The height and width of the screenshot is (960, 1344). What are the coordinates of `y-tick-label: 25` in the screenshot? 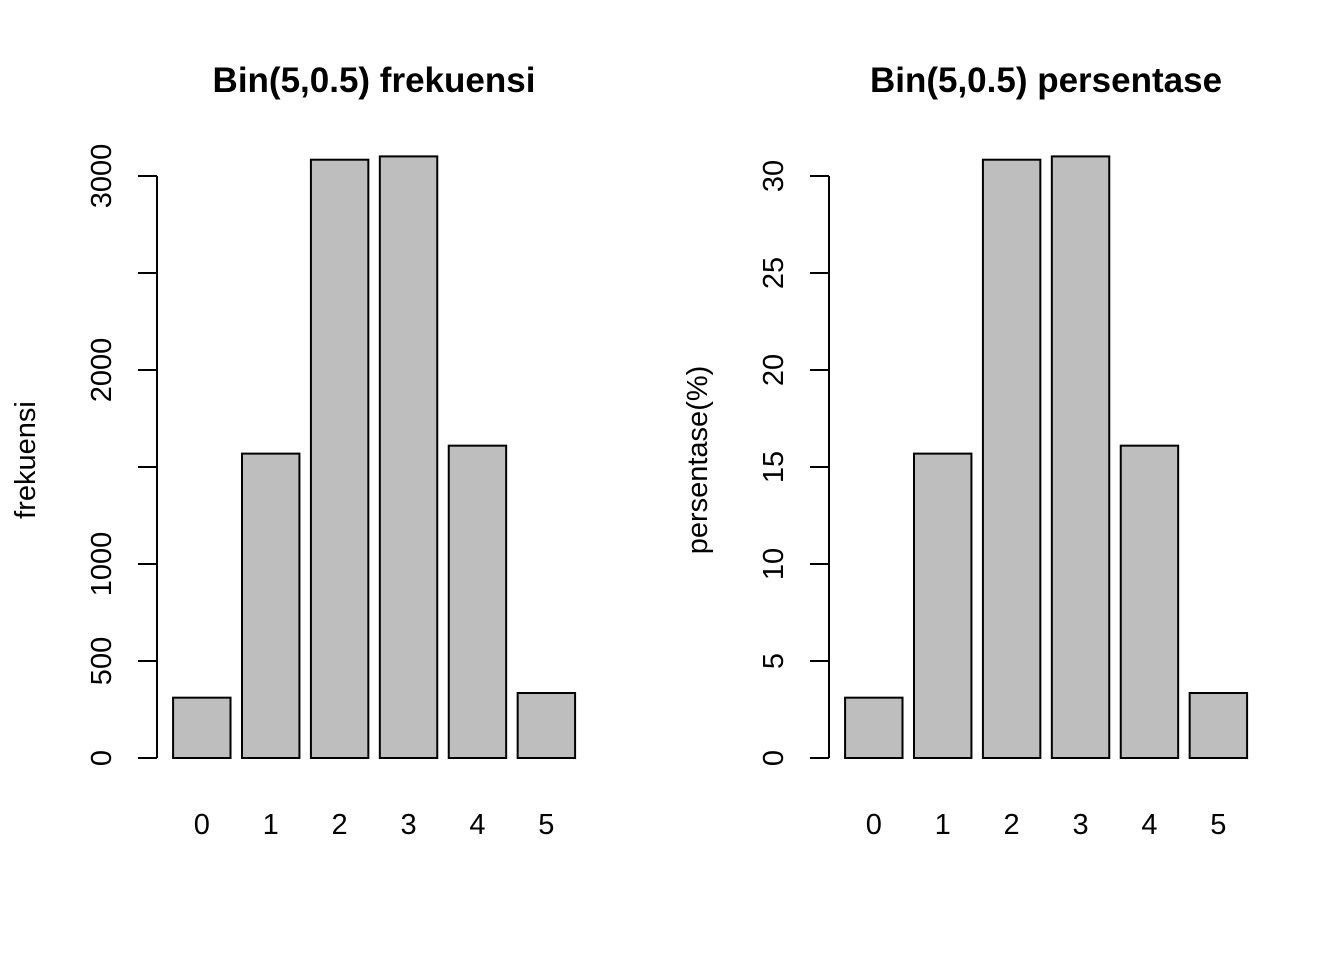 It's located at (774, 273).